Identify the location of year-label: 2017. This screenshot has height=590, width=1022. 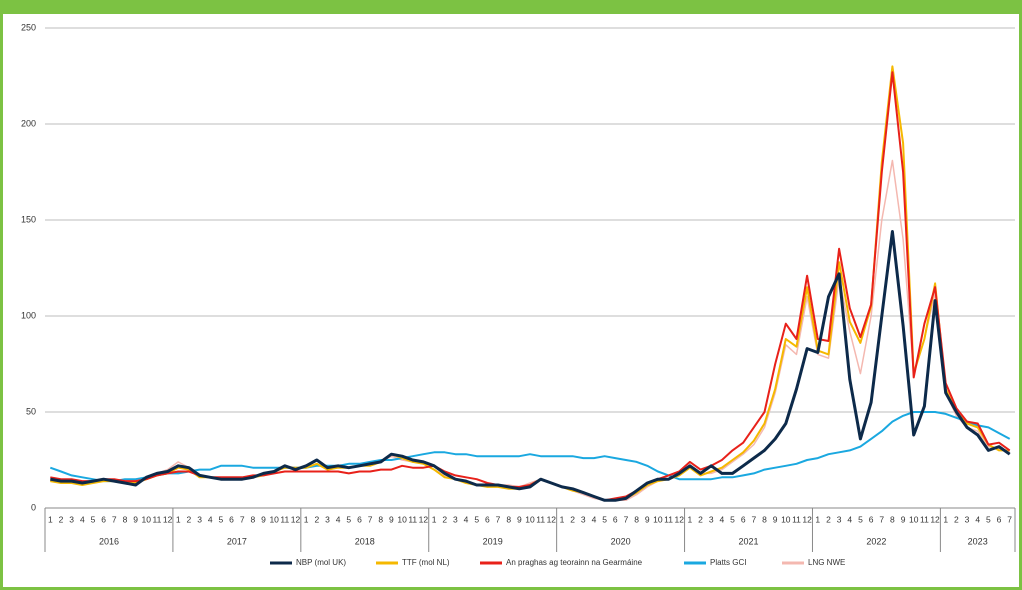
(237, 541).